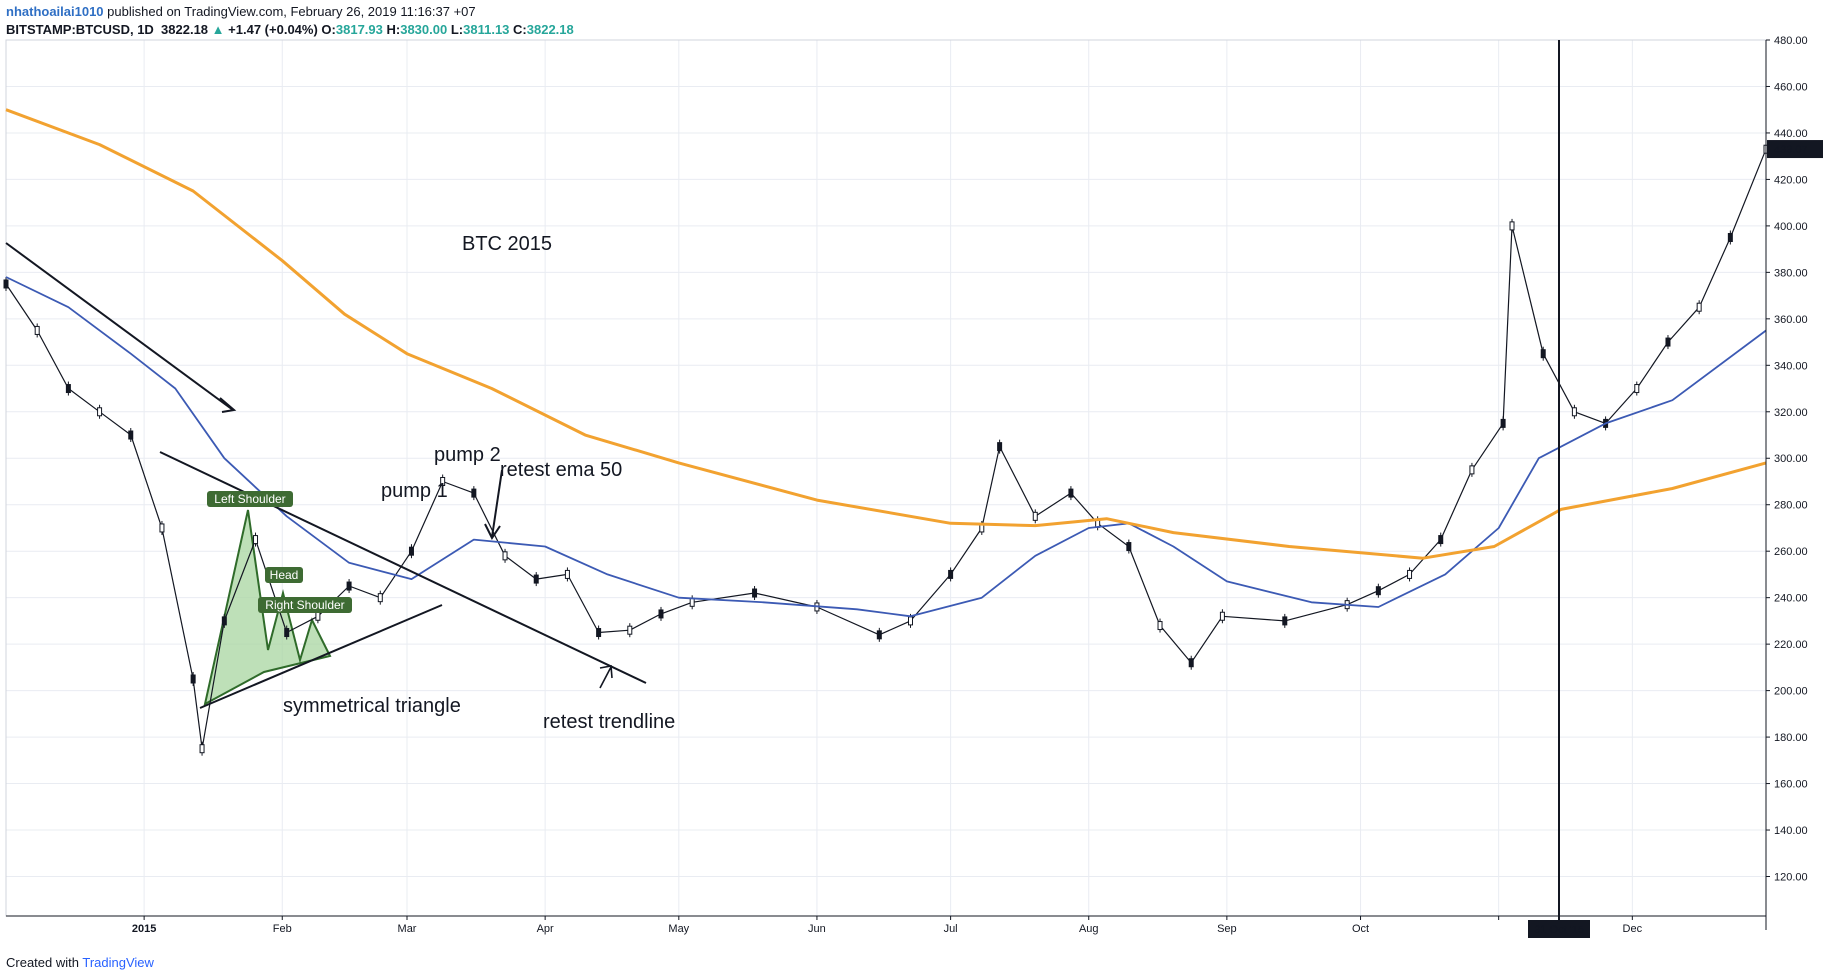 This screenshot has width=1828, height=978. Describe the element at coordinates (403, 567) in the screenshot. I see `resistance-trendline` at that location.